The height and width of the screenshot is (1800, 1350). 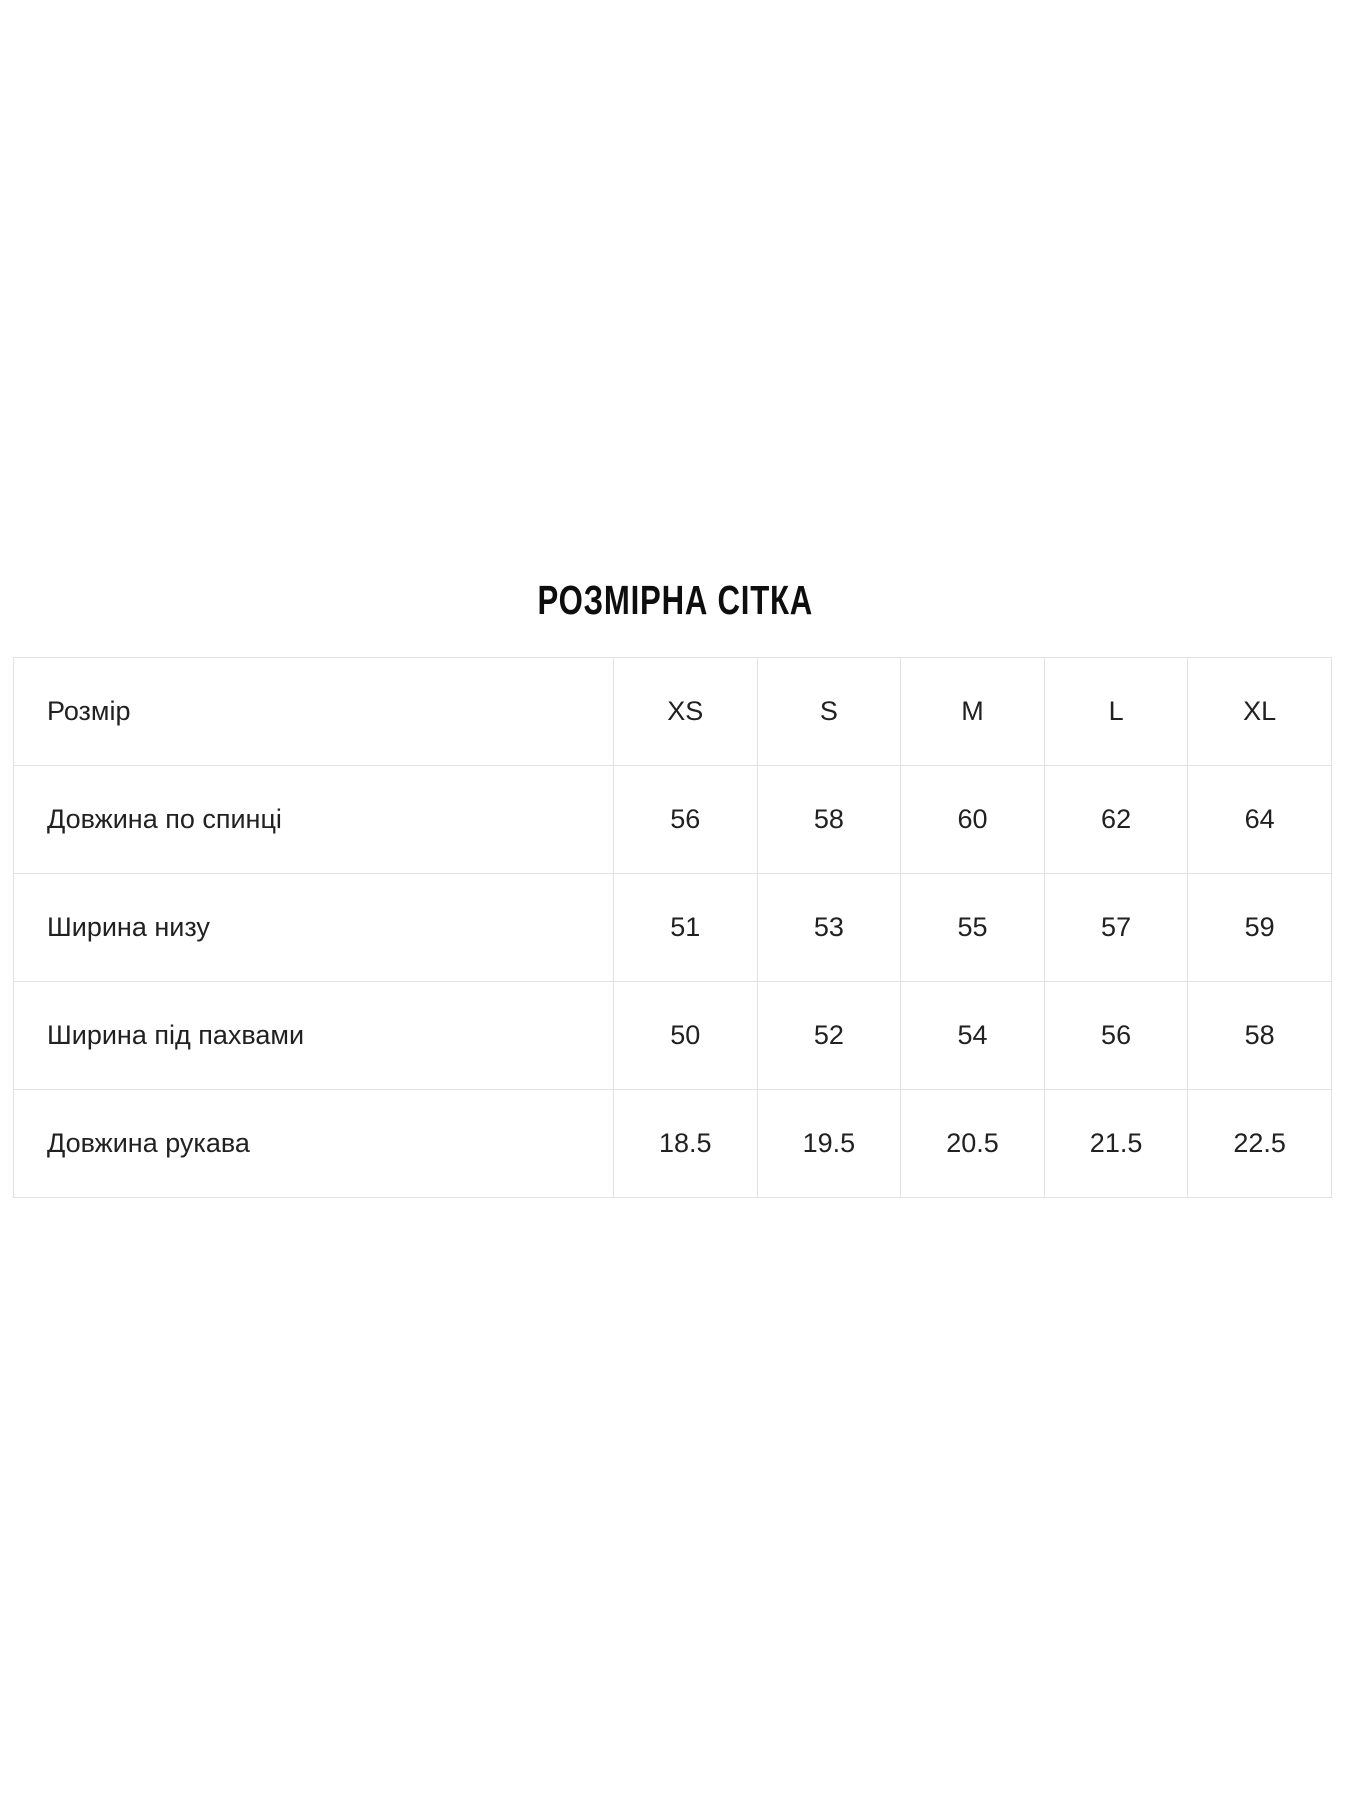 What do you see at coordinates (1116, 927) in the screenshot?
I see `size-value-cell: 57` at bounding box center [1116, 927].